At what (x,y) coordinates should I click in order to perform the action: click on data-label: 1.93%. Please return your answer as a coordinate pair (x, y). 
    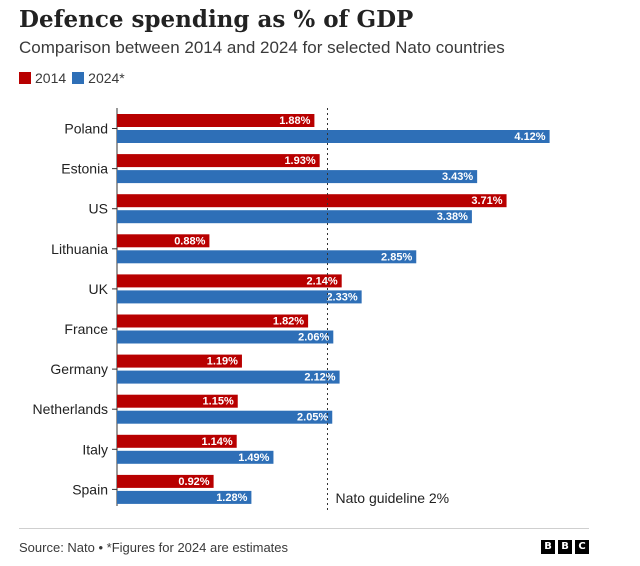
    Looking at the image, I should click on (299, 161).